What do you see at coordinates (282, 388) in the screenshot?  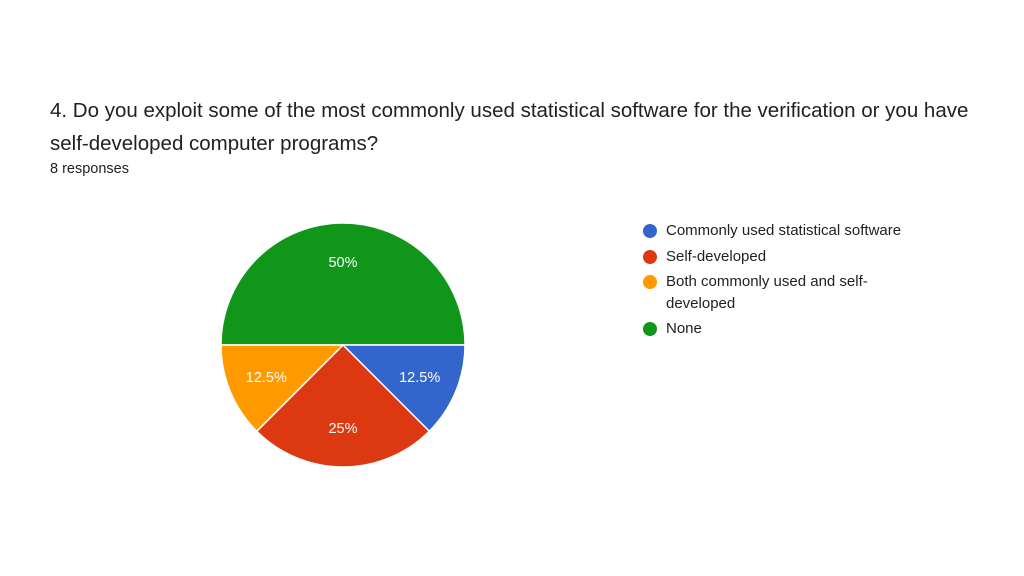 I see `pie-slice-both-commonly-used-and-self-developed` at bounding box center [282, 388].